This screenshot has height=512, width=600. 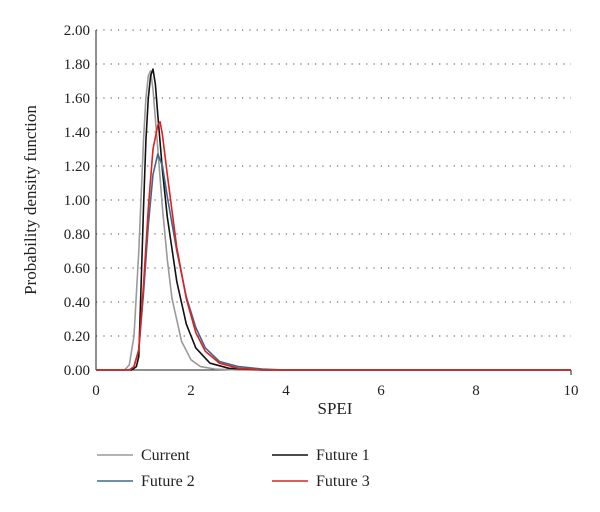 I want to click on x-tick-label: 4, so click(x=286, y=391).